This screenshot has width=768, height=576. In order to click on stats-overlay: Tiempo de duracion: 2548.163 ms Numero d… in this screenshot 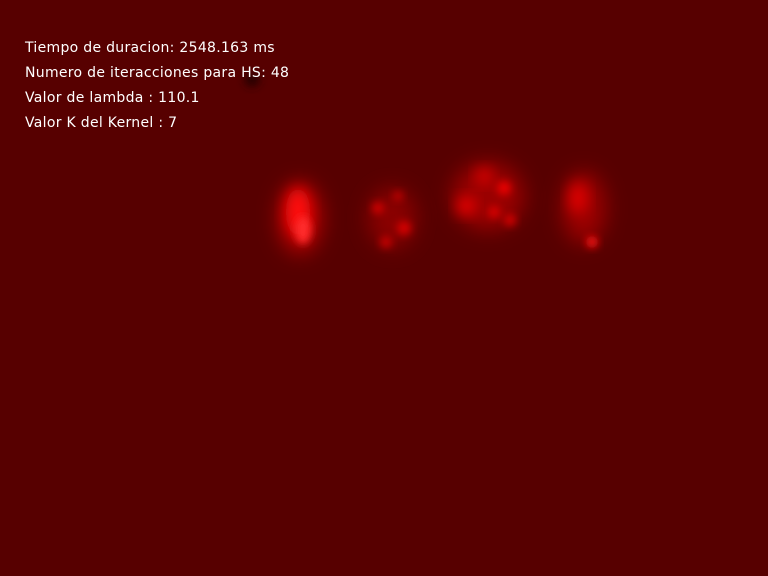, I will do `click(157, 86)`.